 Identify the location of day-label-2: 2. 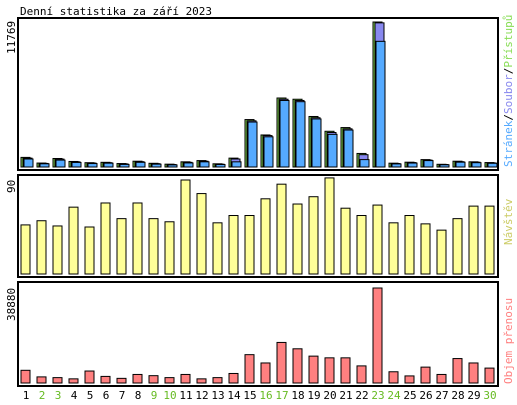
(42, 395).